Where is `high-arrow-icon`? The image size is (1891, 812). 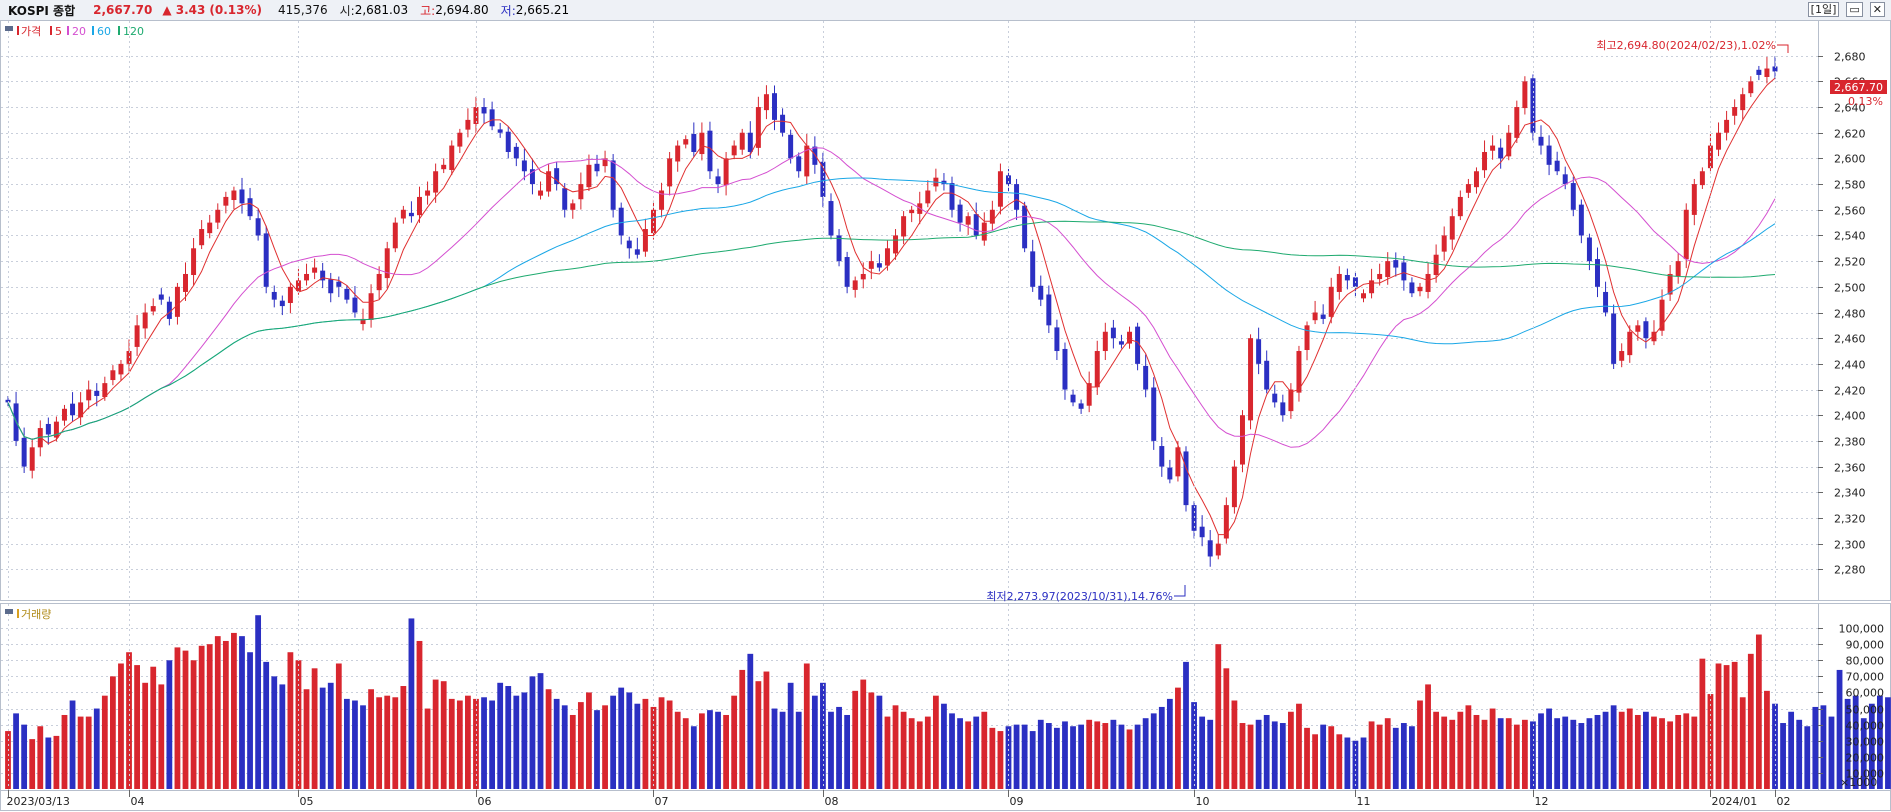
high-arrow-icon is located at coordinates (1783, 48).